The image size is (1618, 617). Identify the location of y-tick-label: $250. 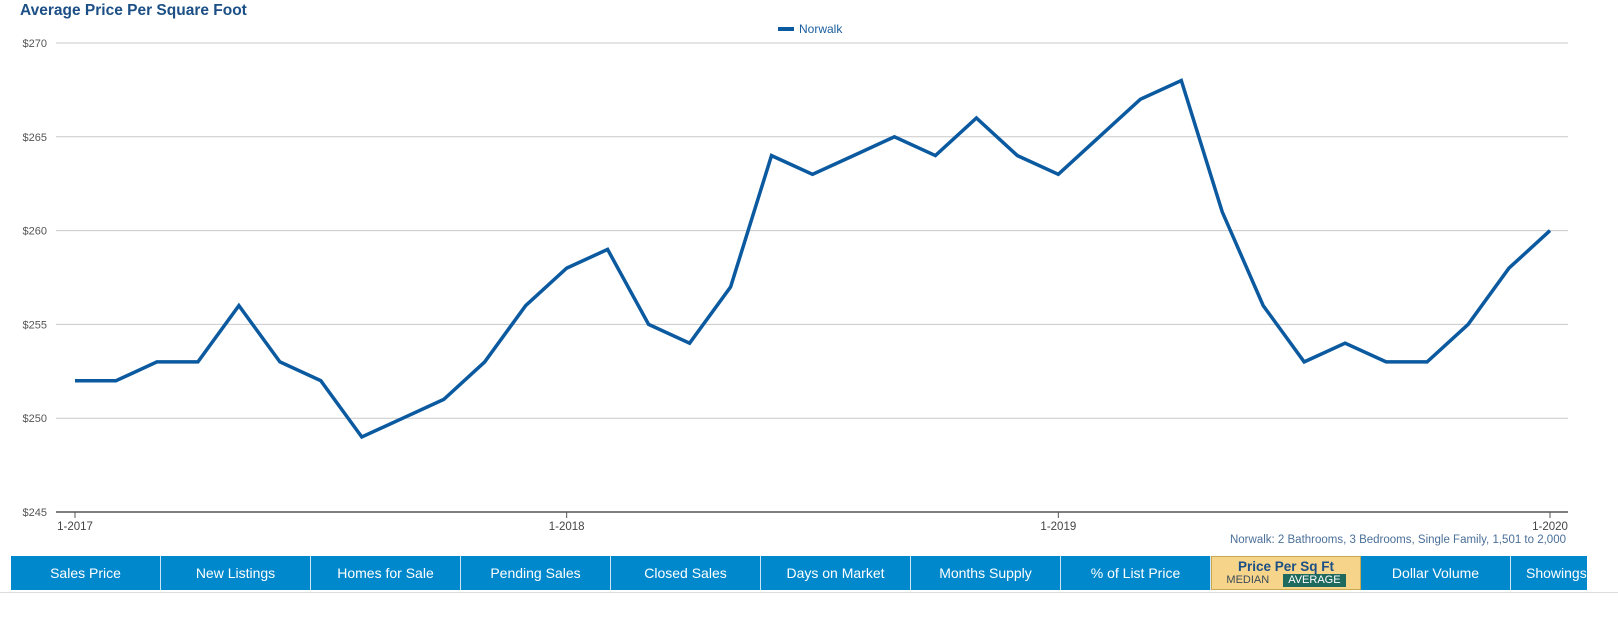
(35, 419).